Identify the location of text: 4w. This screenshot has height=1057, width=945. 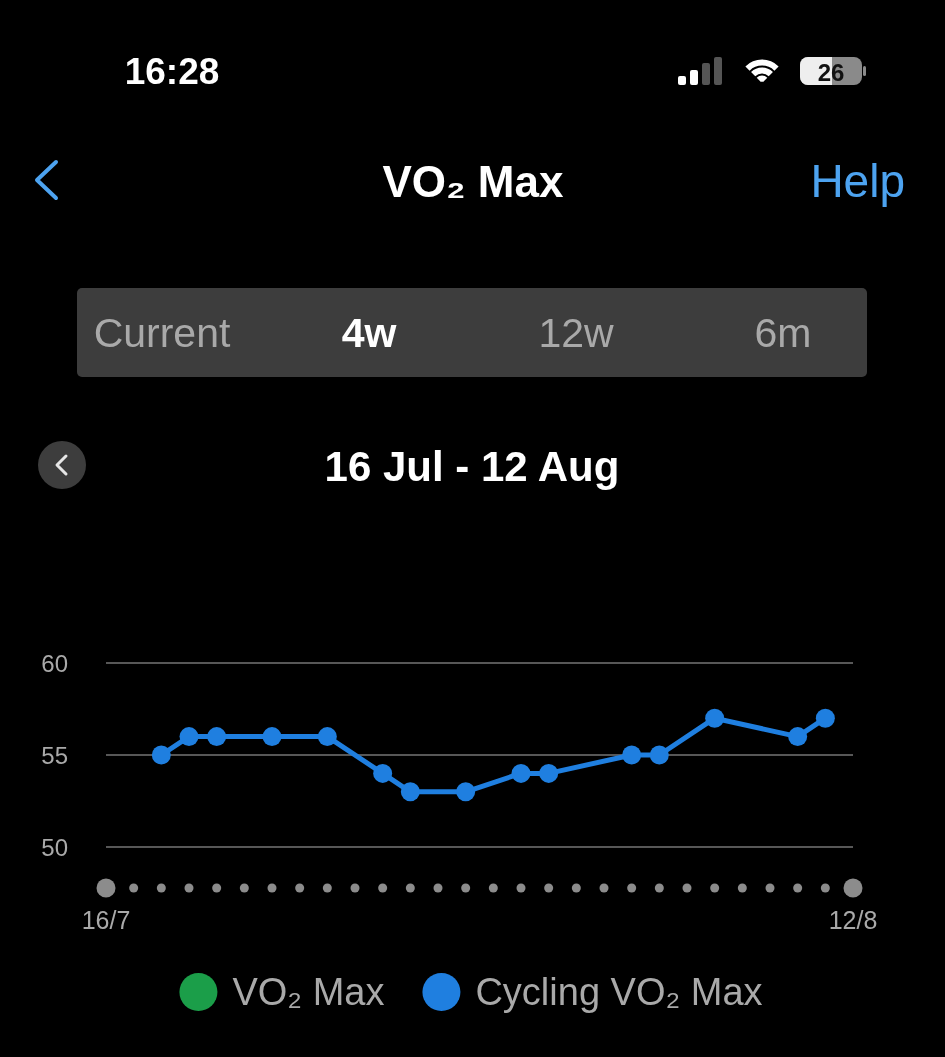
(369, 333).